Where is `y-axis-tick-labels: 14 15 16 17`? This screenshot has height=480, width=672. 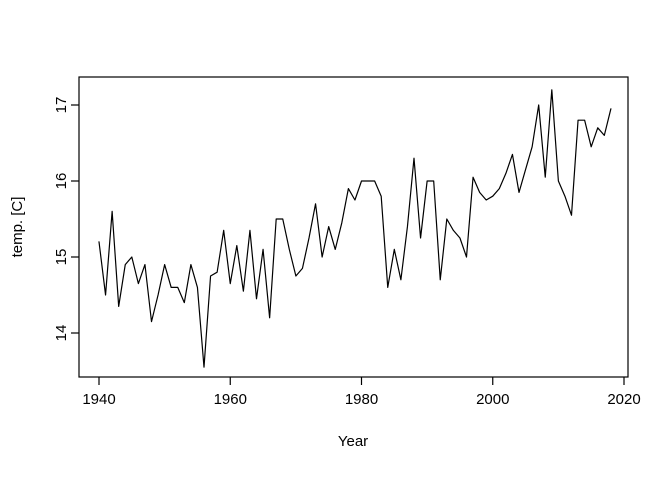 y-axis-tick-labels: 14 15 16 17 is located at coordinates (61, 219).